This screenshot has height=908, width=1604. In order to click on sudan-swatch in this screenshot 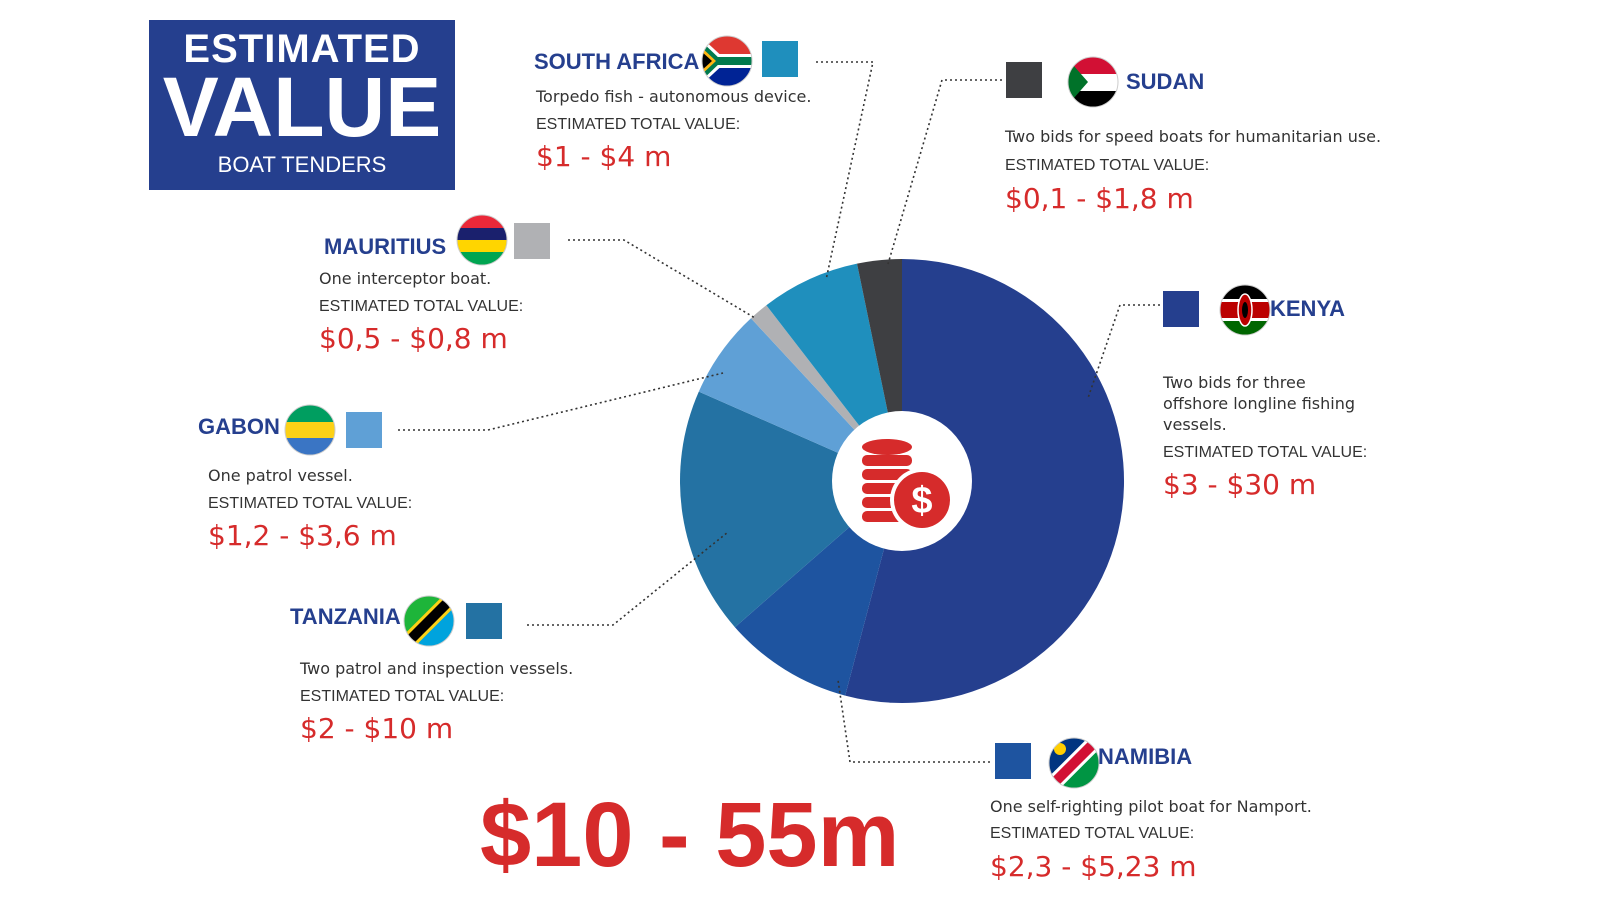, I will do `click(1024, 80)`.